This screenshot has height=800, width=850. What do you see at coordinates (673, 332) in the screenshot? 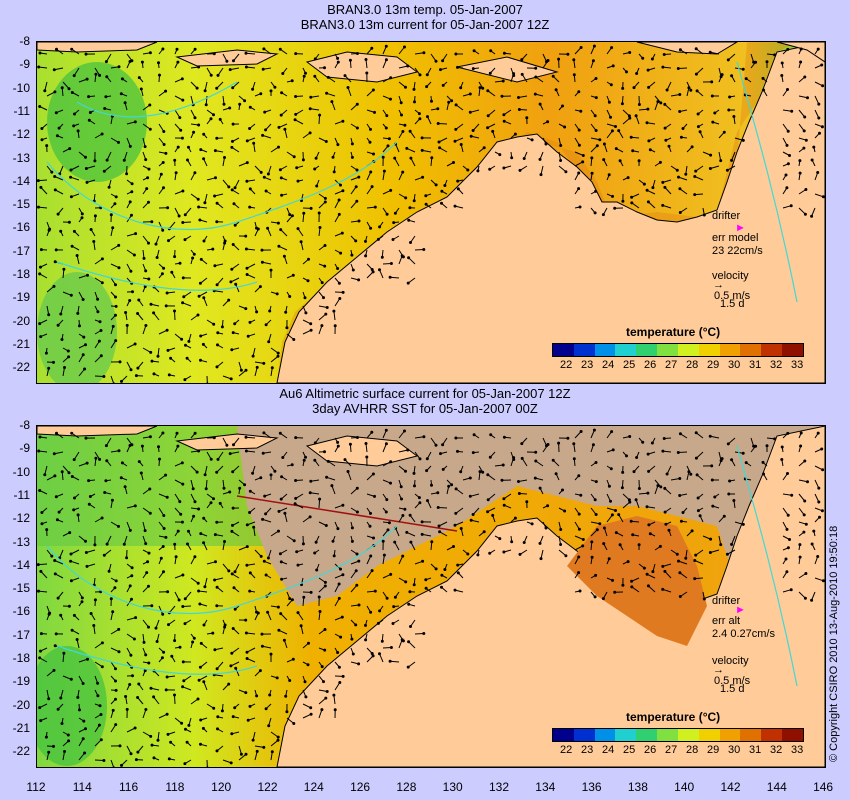
I see `top-colorbar-title: temperature (°C)` at bounding box center [673, 332].